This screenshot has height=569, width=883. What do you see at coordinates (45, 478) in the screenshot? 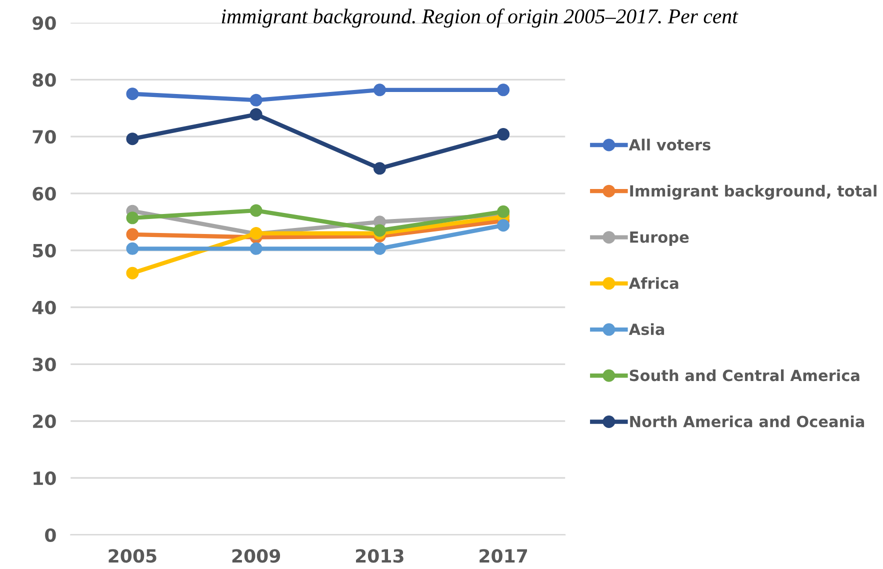
I see `y-tick-label: 10` at bounding box center [45, 478].